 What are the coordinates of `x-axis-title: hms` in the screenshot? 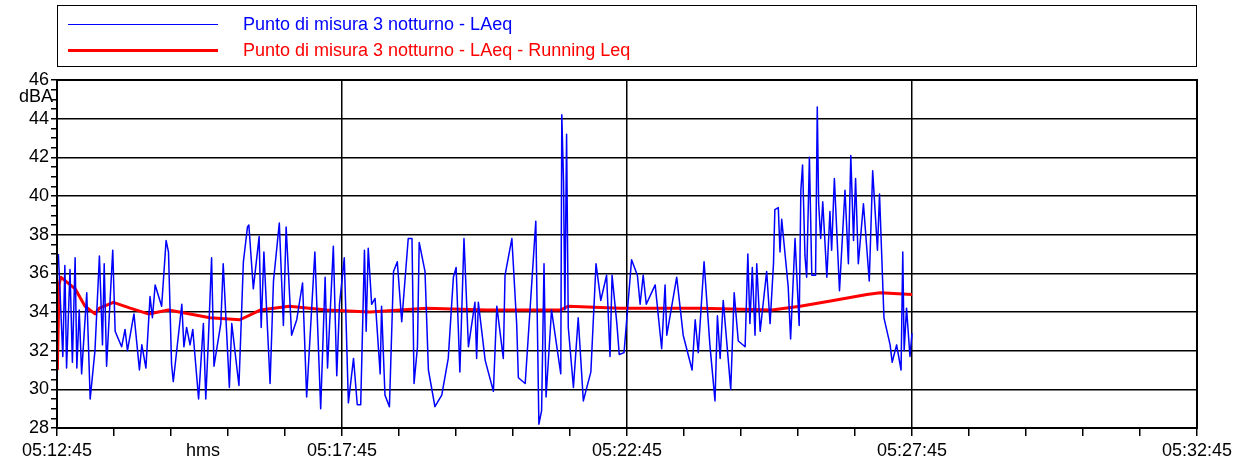 It's located at (202, 449).